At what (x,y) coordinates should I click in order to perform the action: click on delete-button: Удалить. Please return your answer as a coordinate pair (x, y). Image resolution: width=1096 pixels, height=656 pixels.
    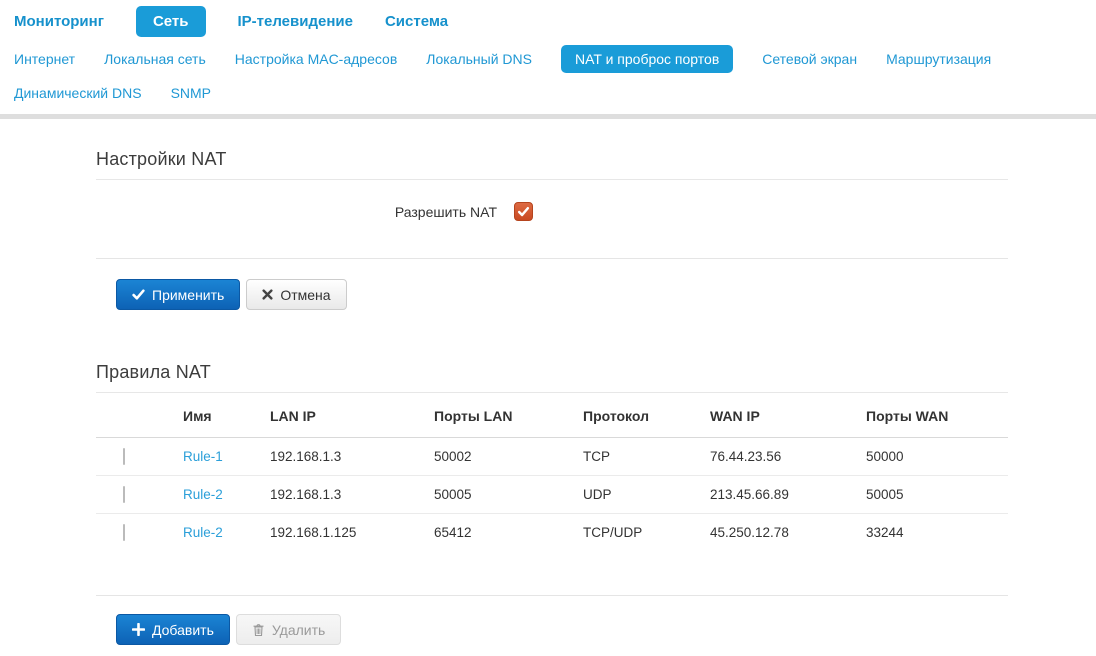
    Looking at the image, I should click on (288, 629).